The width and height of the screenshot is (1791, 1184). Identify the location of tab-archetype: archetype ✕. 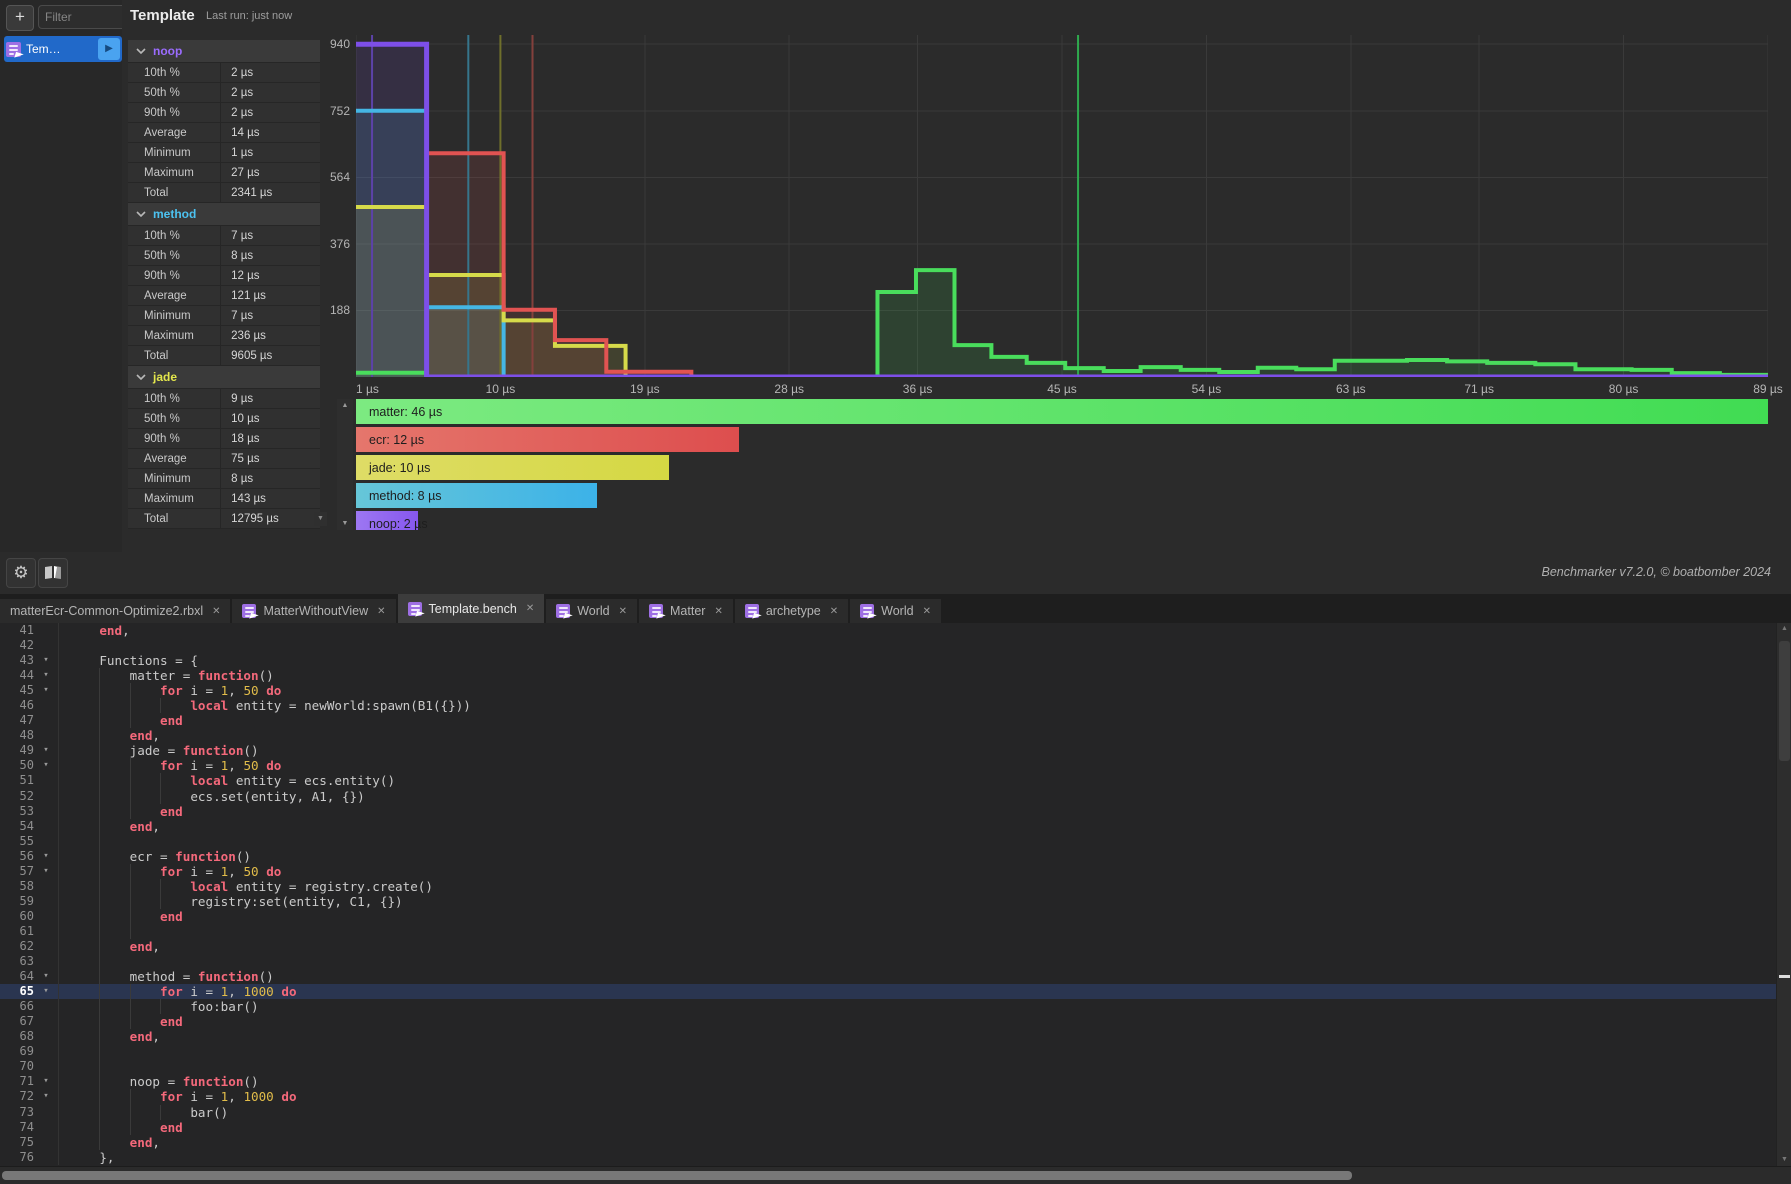
(791, 611).